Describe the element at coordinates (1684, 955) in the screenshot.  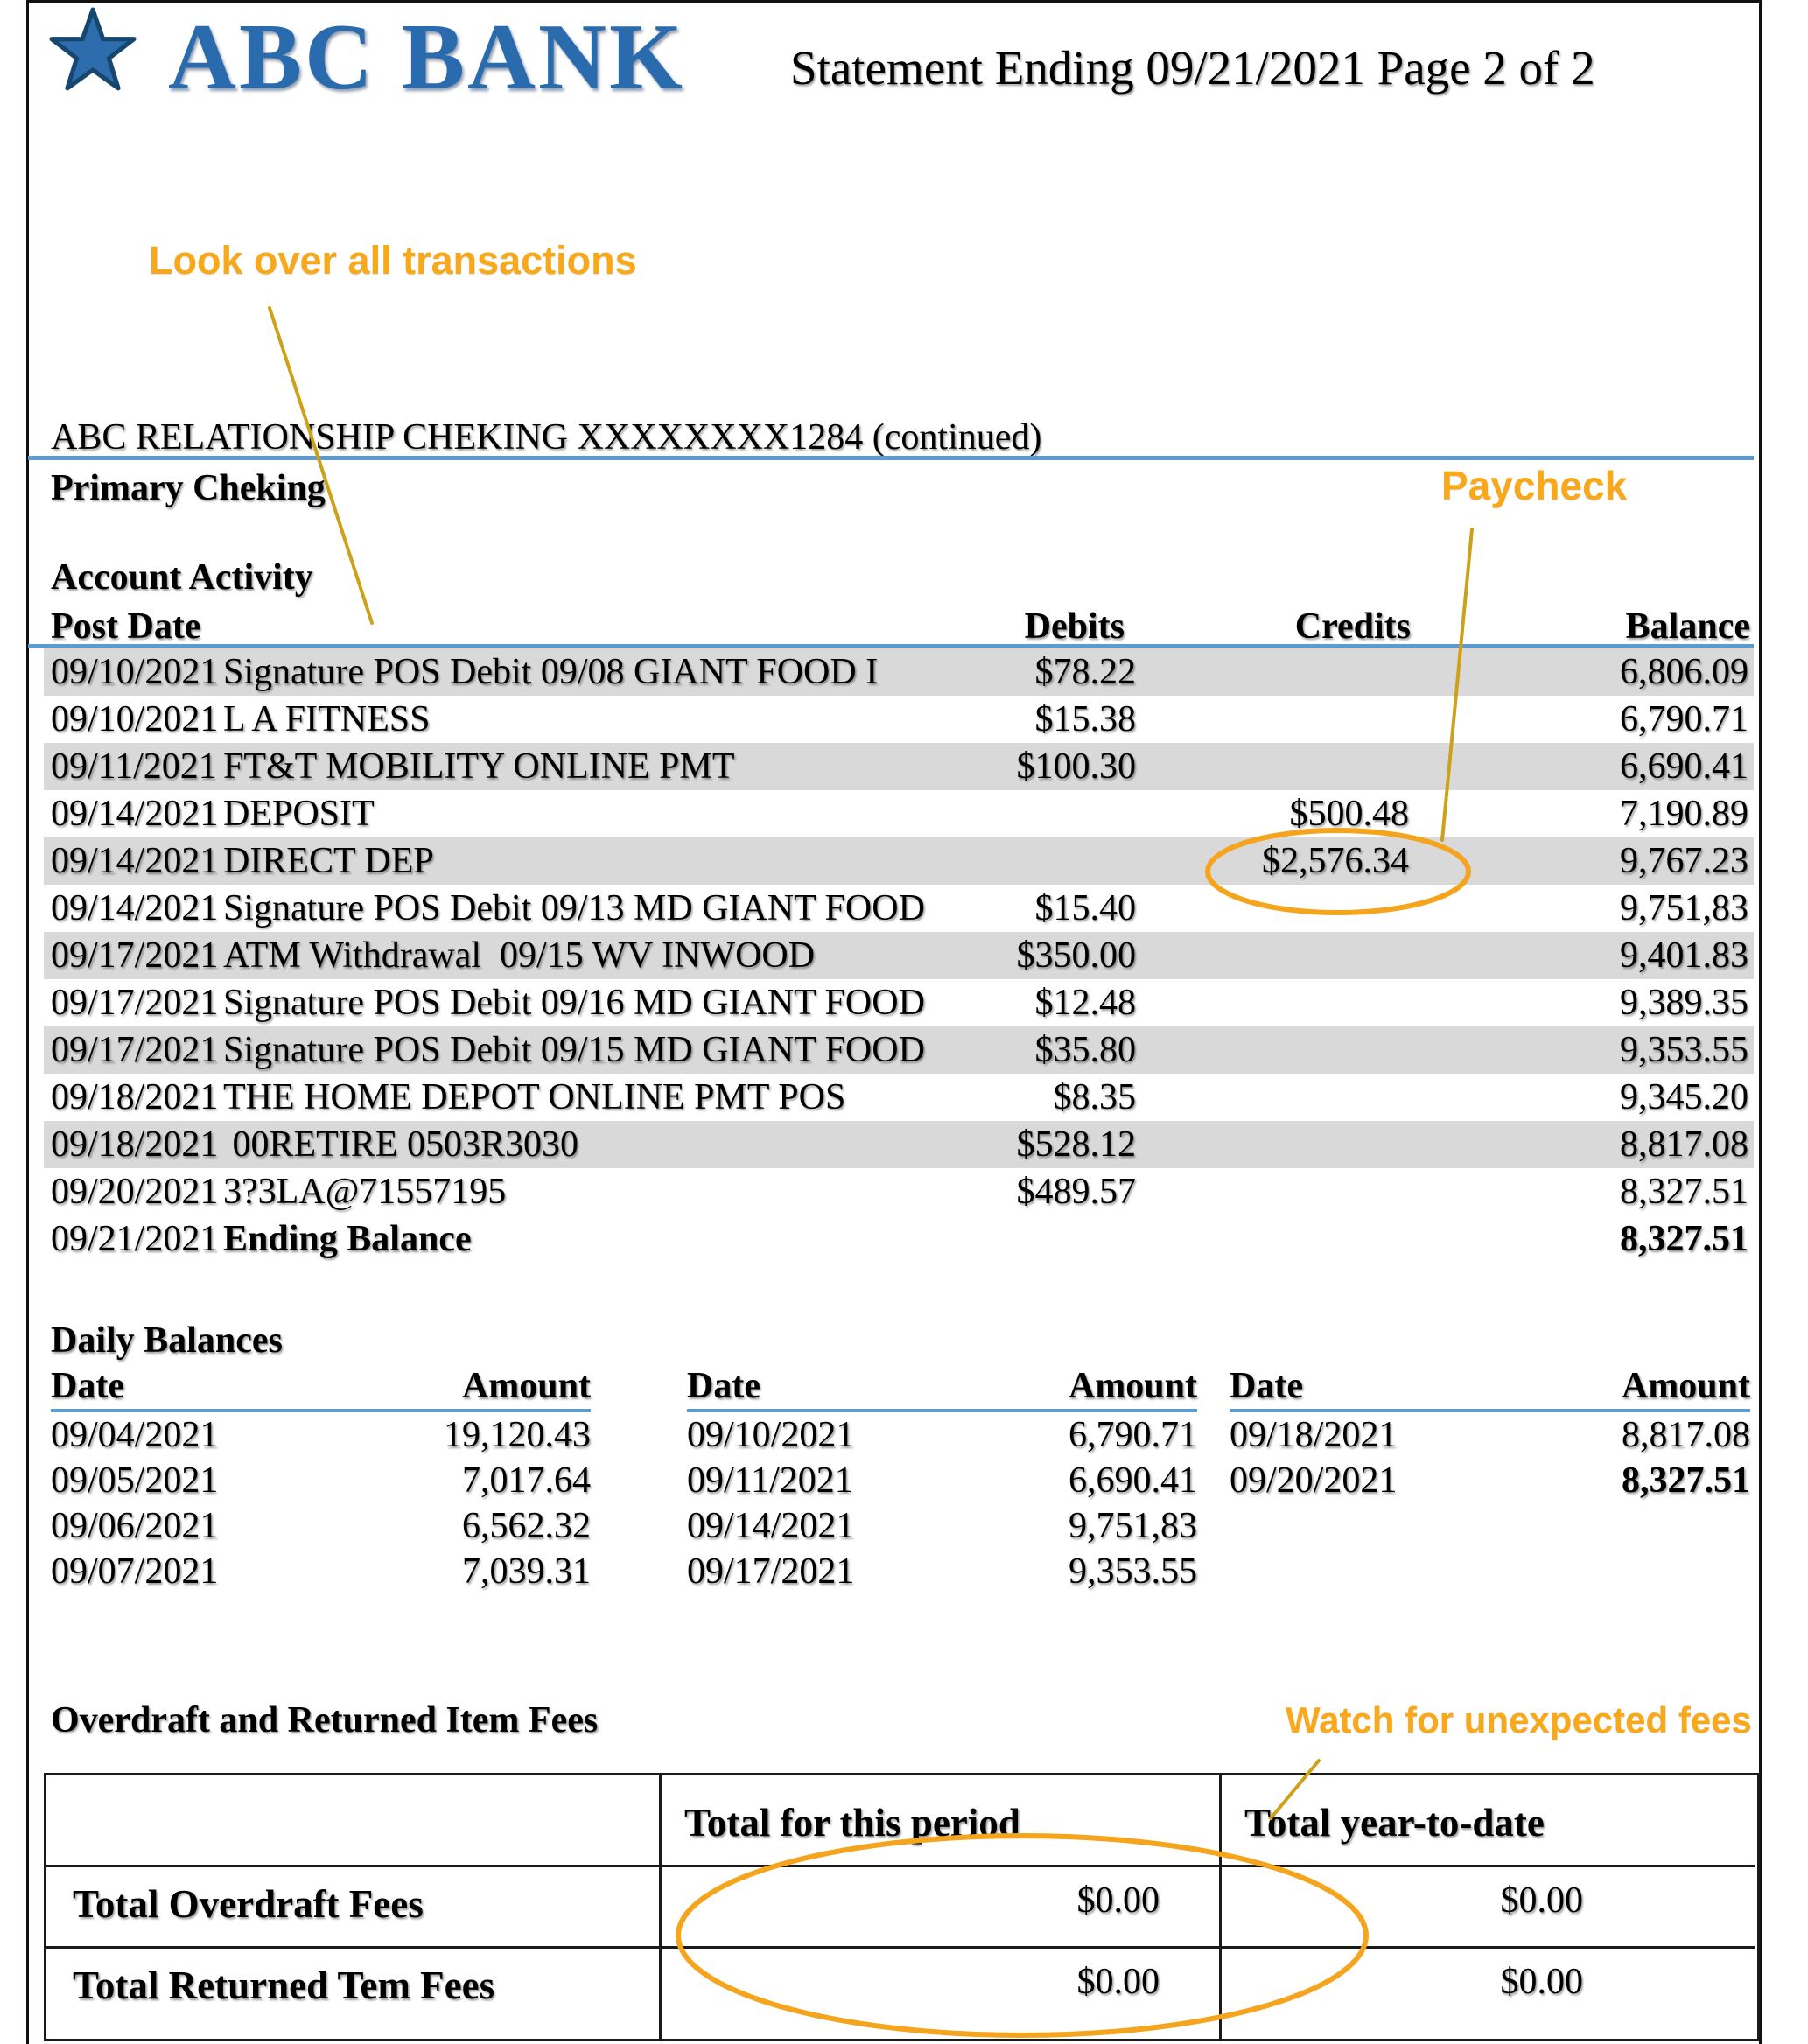
I see `cell-balance: 9,401.83` at that location.